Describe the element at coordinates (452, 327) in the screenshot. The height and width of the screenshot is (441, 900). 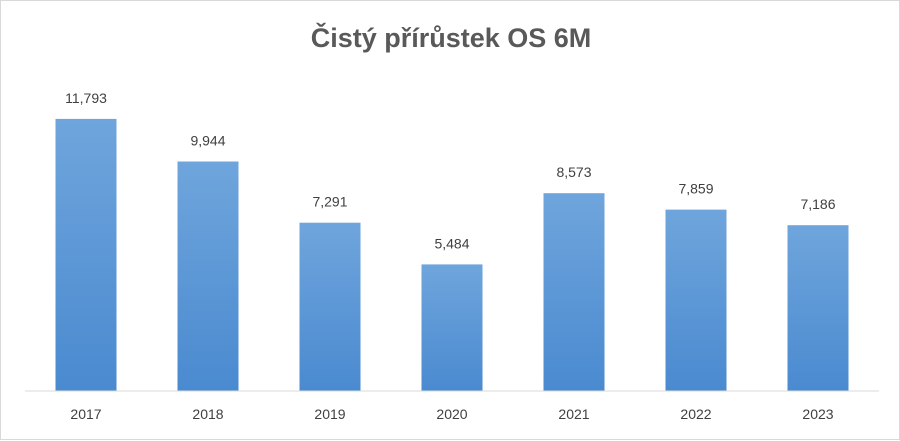
I see `bar-2020` at that location.